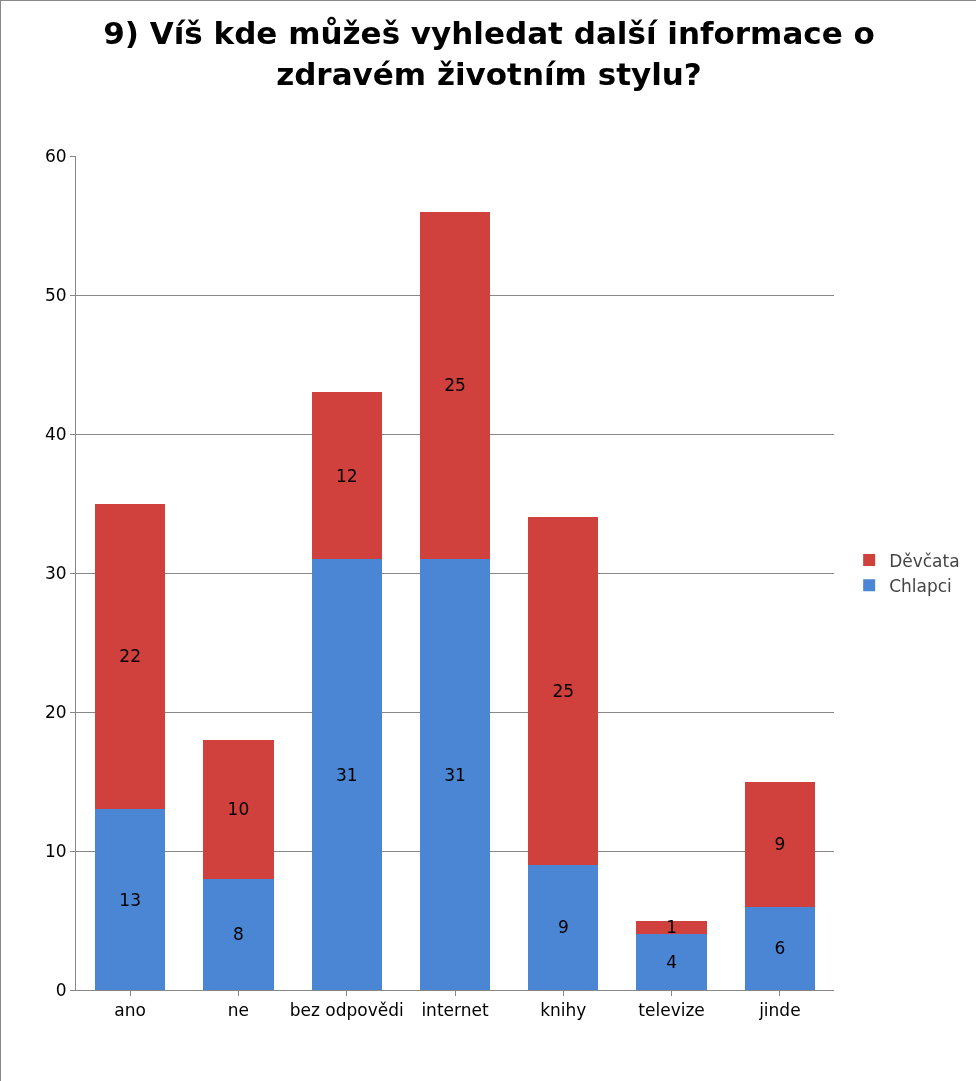 This screenshot has height=1081, width=976. I want to click on y-tick-label: 50, so click(55, 294).